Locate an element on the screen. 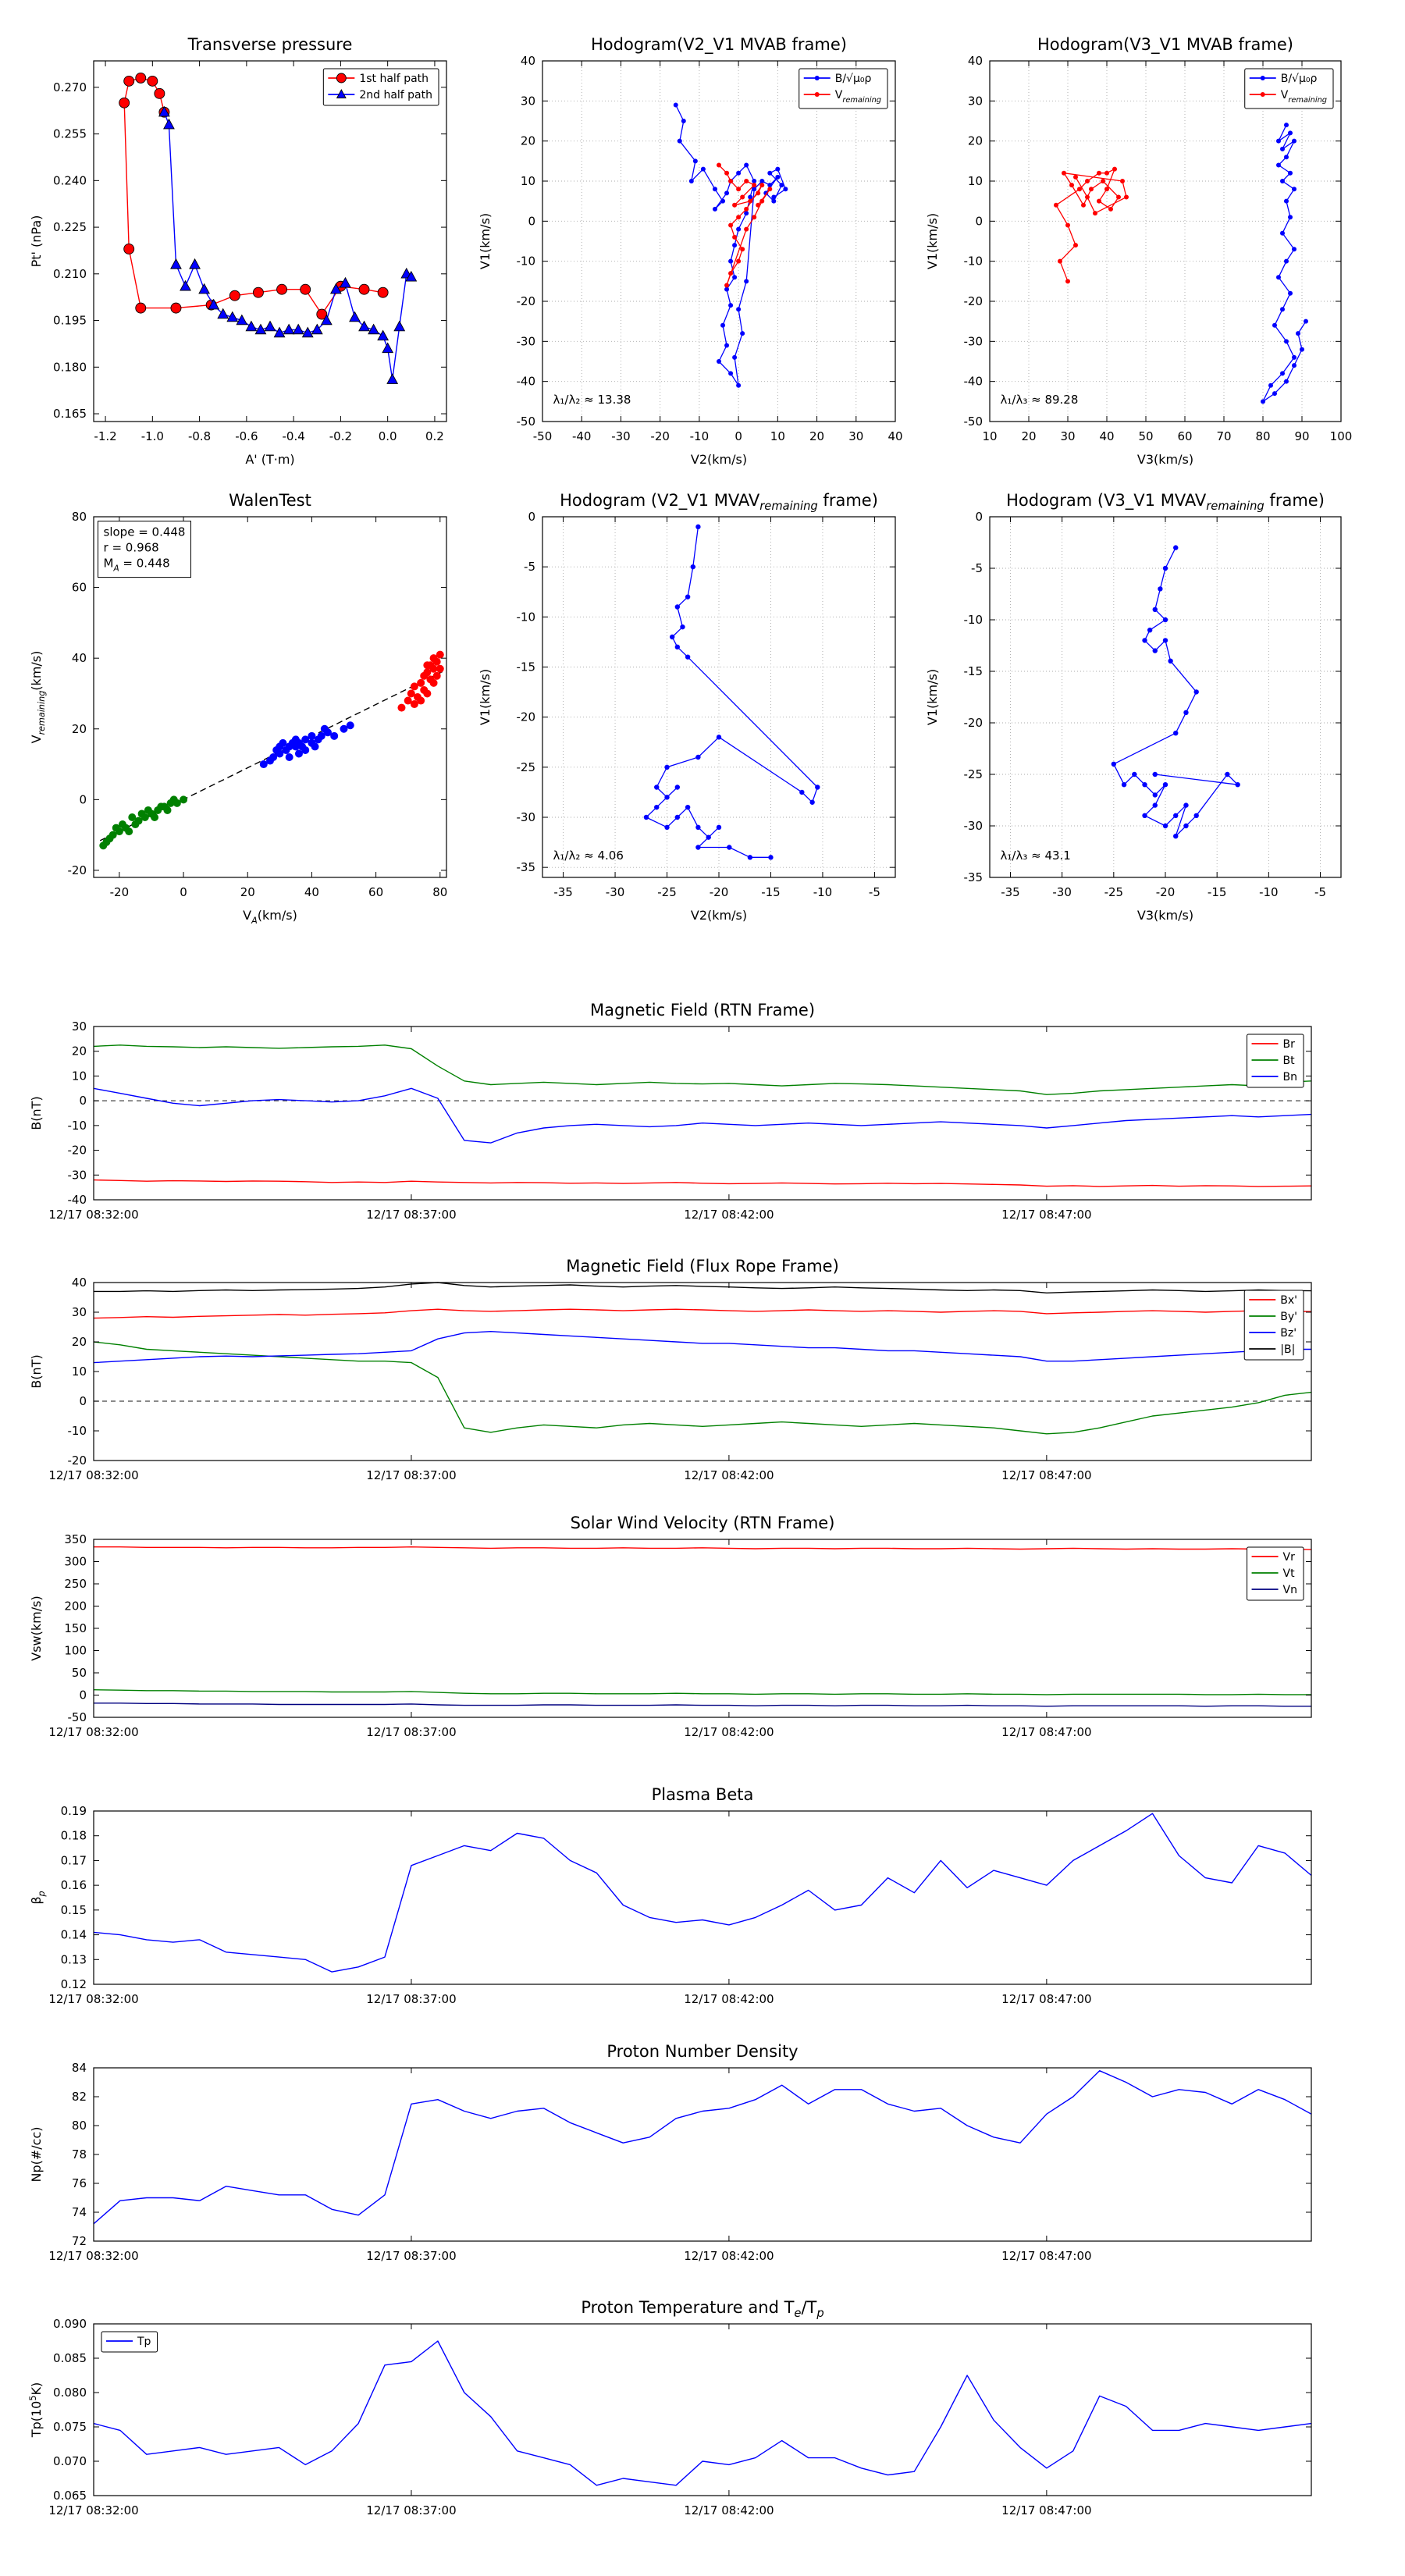  series-Bx' is located at coordinates (703, 1313).